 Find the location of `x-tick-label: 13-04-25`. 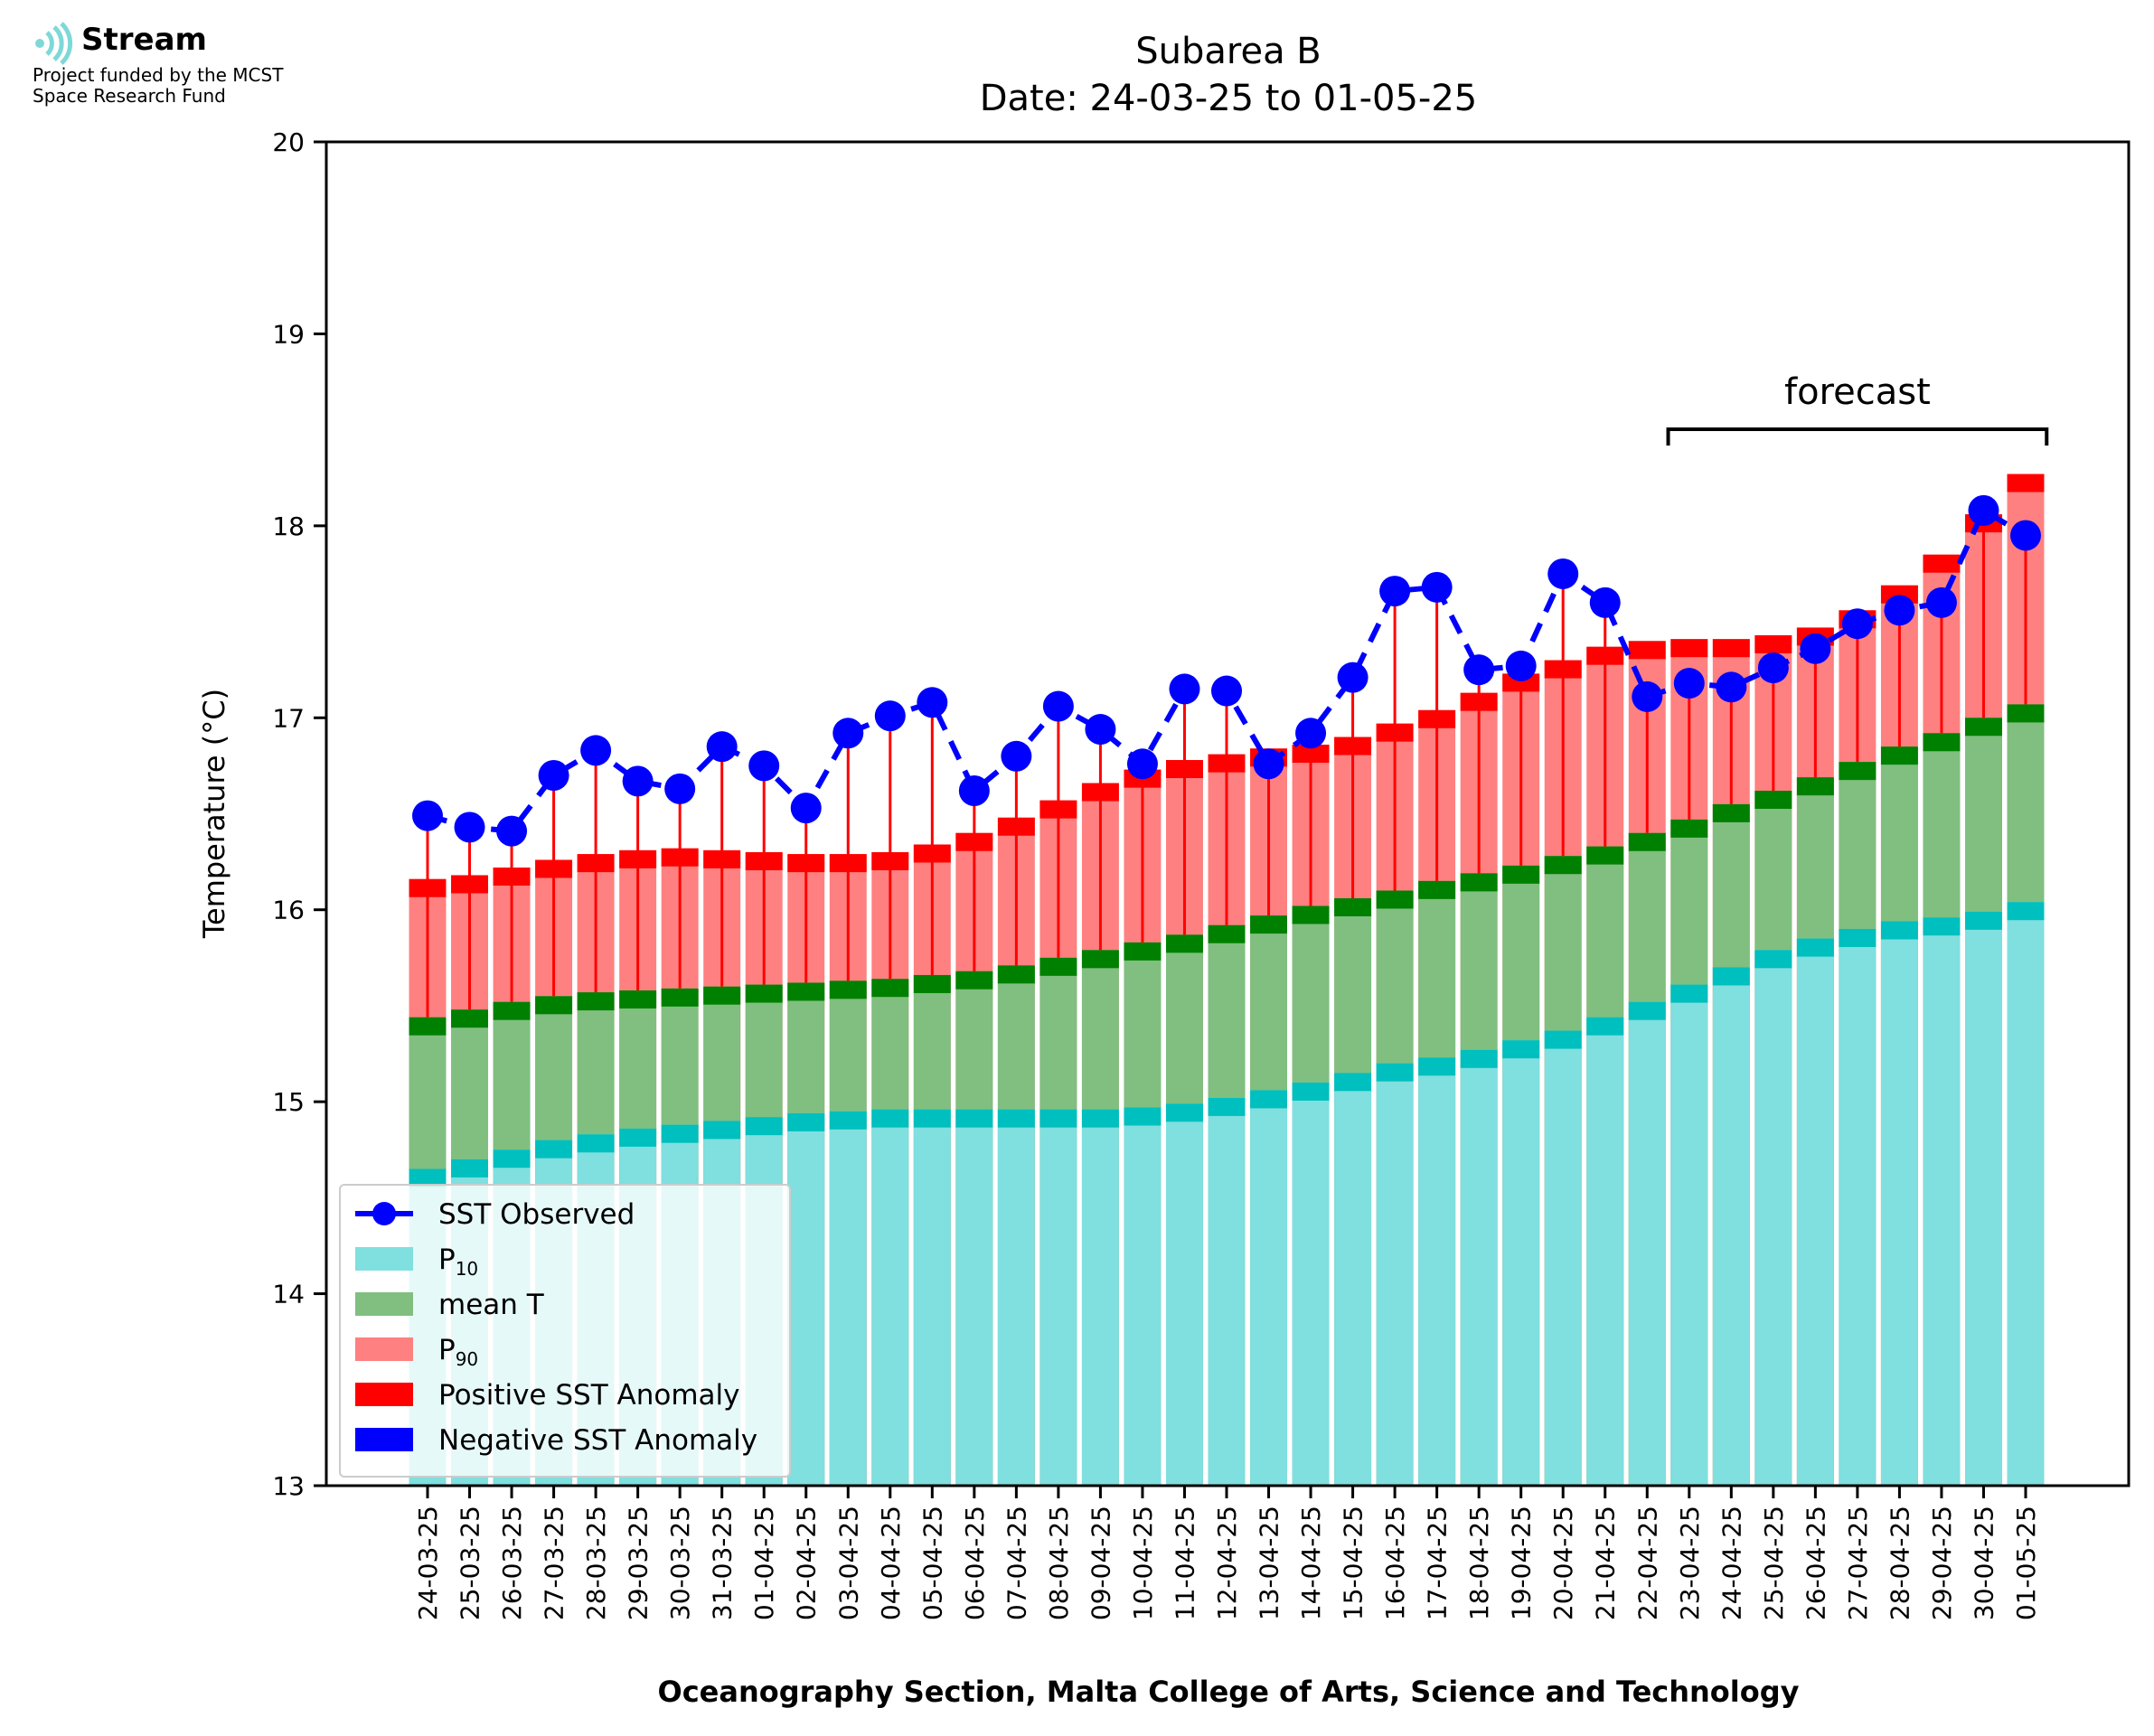

x-tick-label: 13-04-25 is located at coordinates (1269, 1563).